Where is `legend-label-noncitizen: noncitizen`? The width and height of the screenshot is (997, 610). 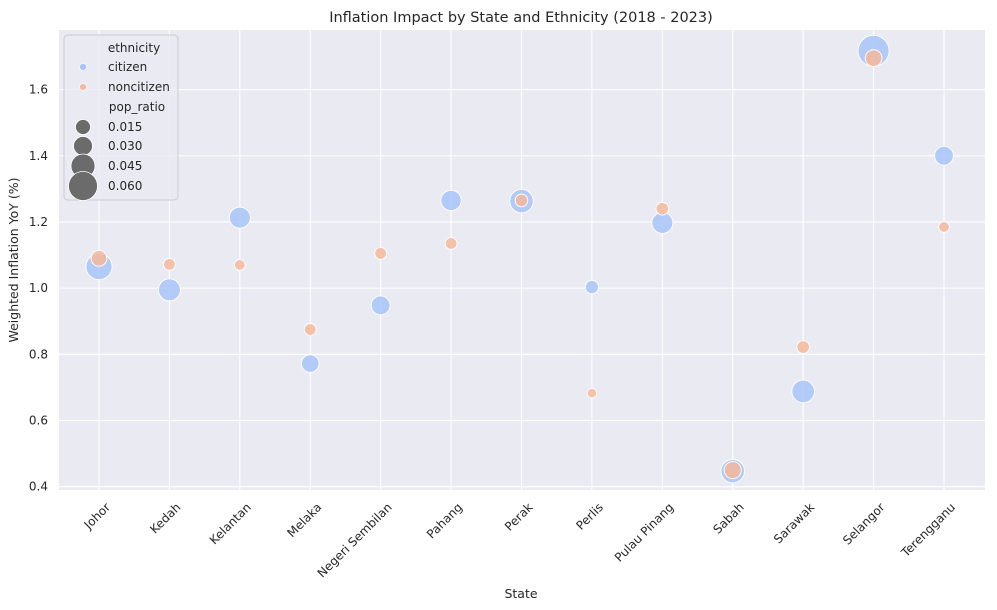 legend-label-noncitizen: noncitizen is located at coordinates (139, 87).